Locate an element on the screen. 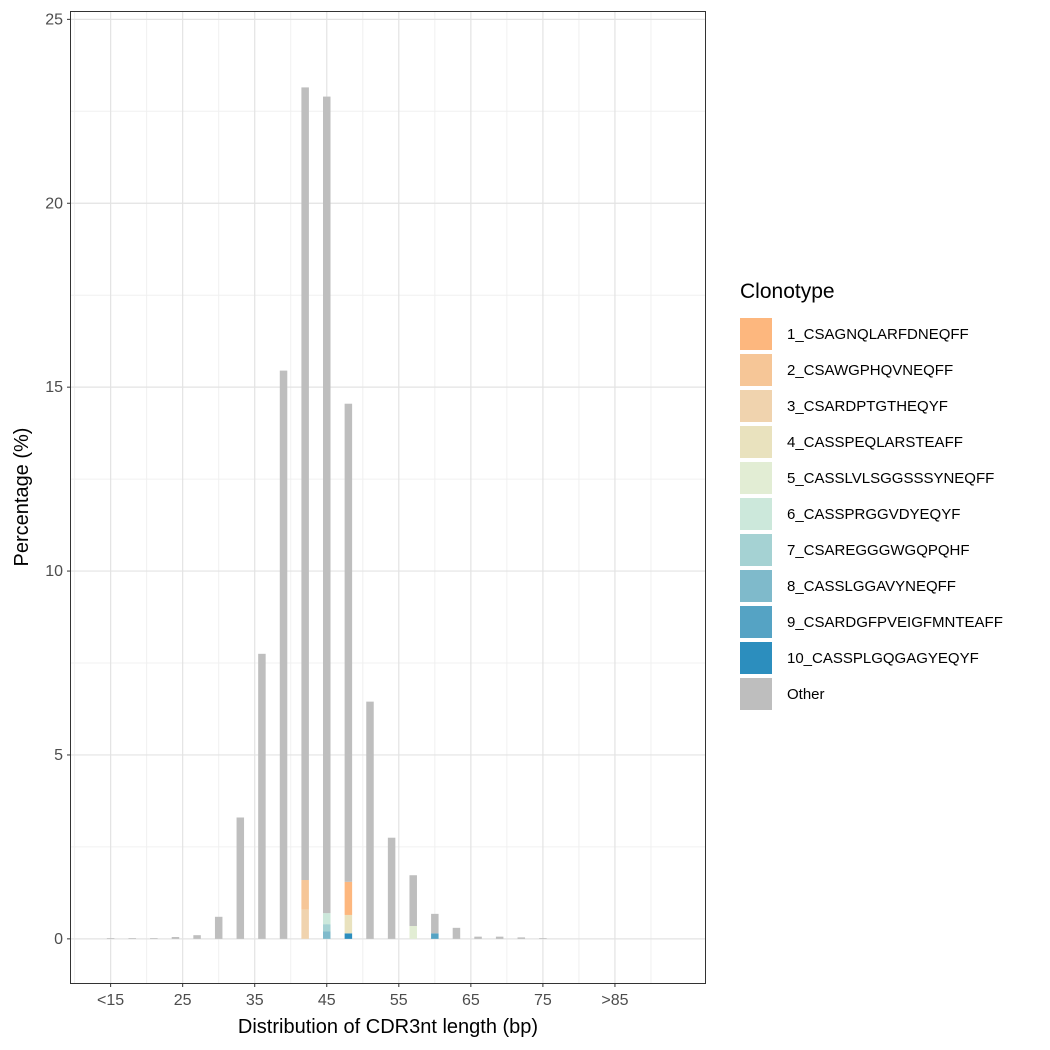 This screenshot has height=1050, width=1050. x-tick-label: 55 is located at coordinates (399, 1000).